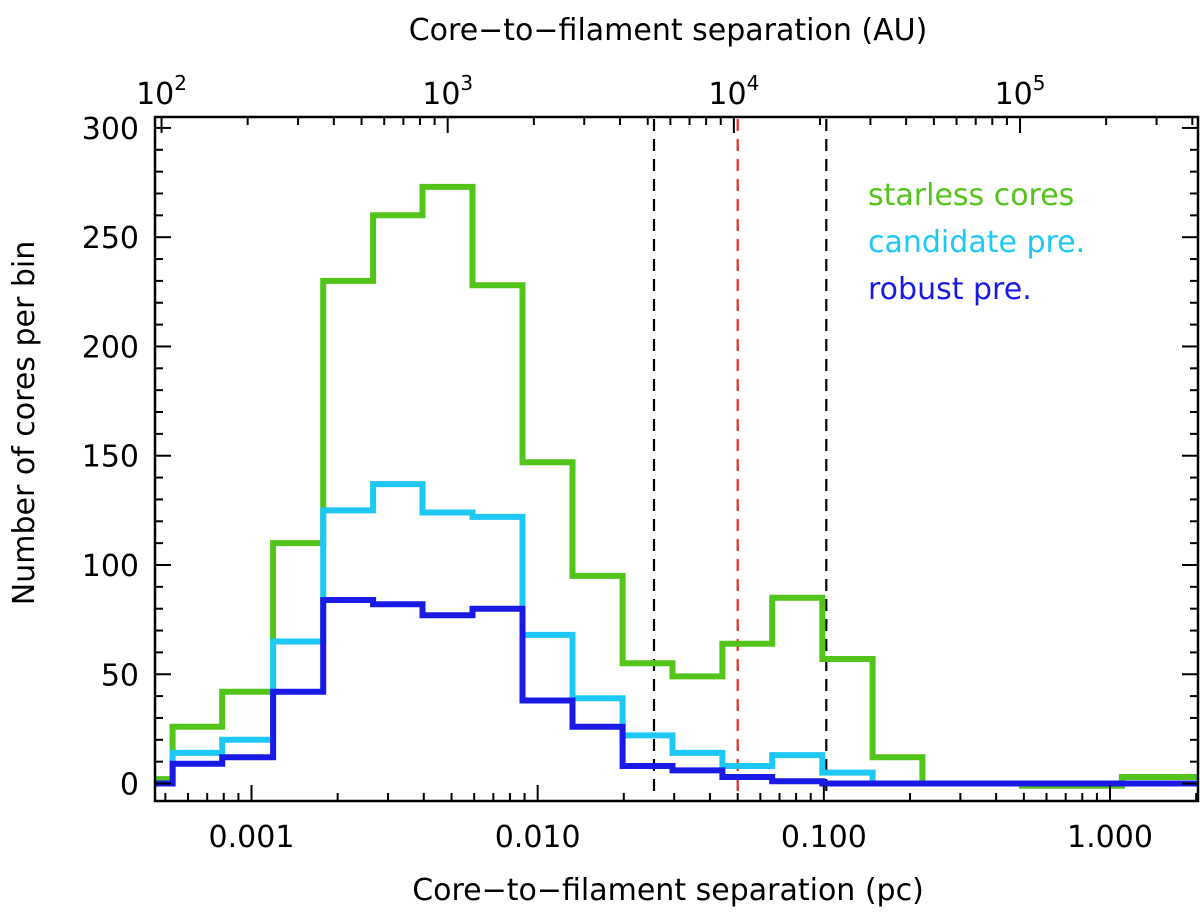 The image size is (1200, 924). I want to click on y-tick-label: 250, so click(110, 238).